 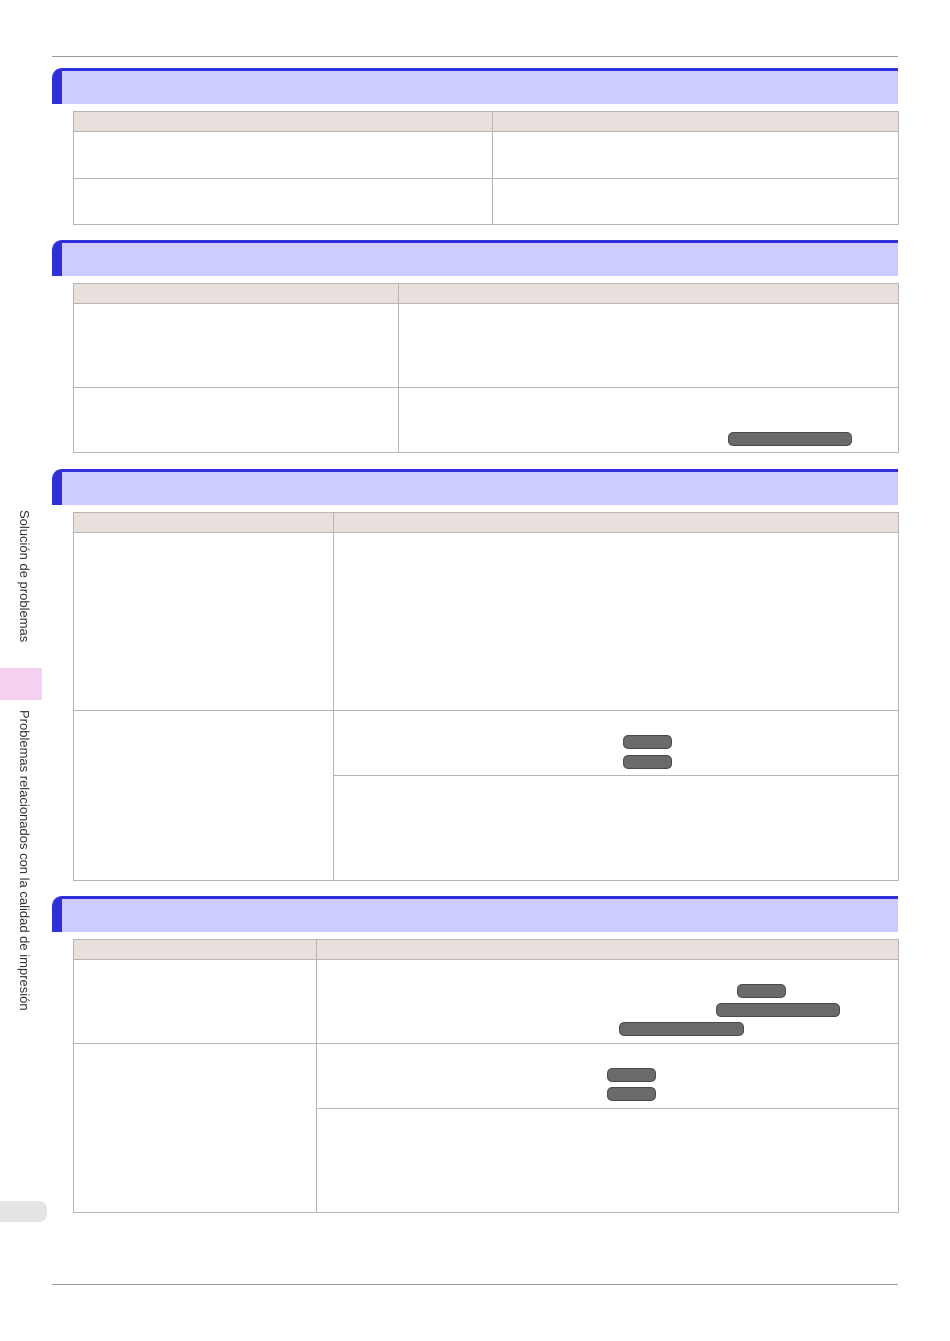 What do you see at coordinates (475, 1284) in the screenshot?
I see `footer-rule` at bounding box center [475, 1284].